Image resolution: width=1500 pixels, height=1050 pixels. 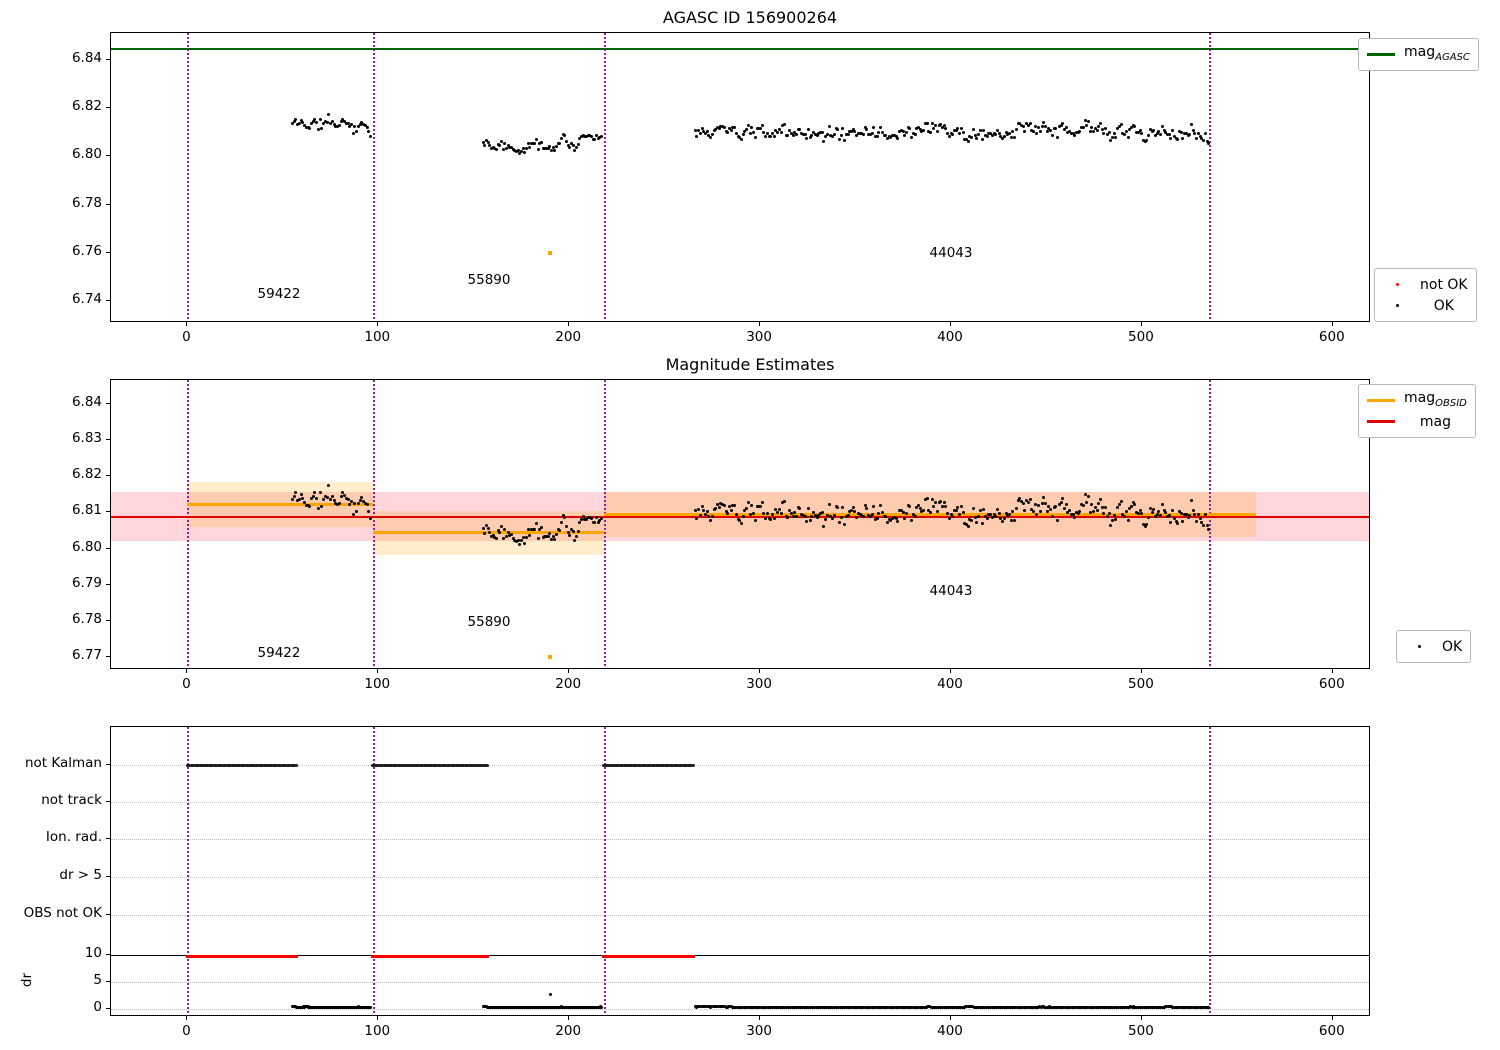 What do you see at coordinates (1437, 53) in the screenshot?
I see `legend-label: magAGASC` at bounding box center [1437, 53].